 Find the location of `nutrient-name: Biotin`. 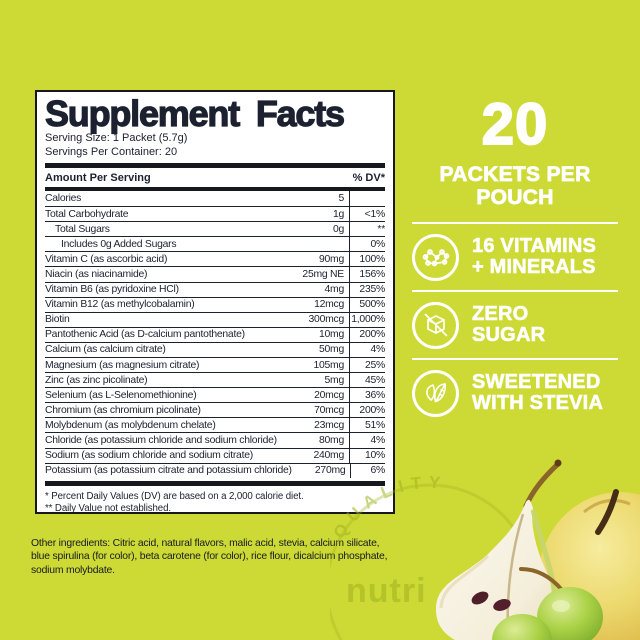

nutrient-name: Biotin is located at coordinates (57, 320).